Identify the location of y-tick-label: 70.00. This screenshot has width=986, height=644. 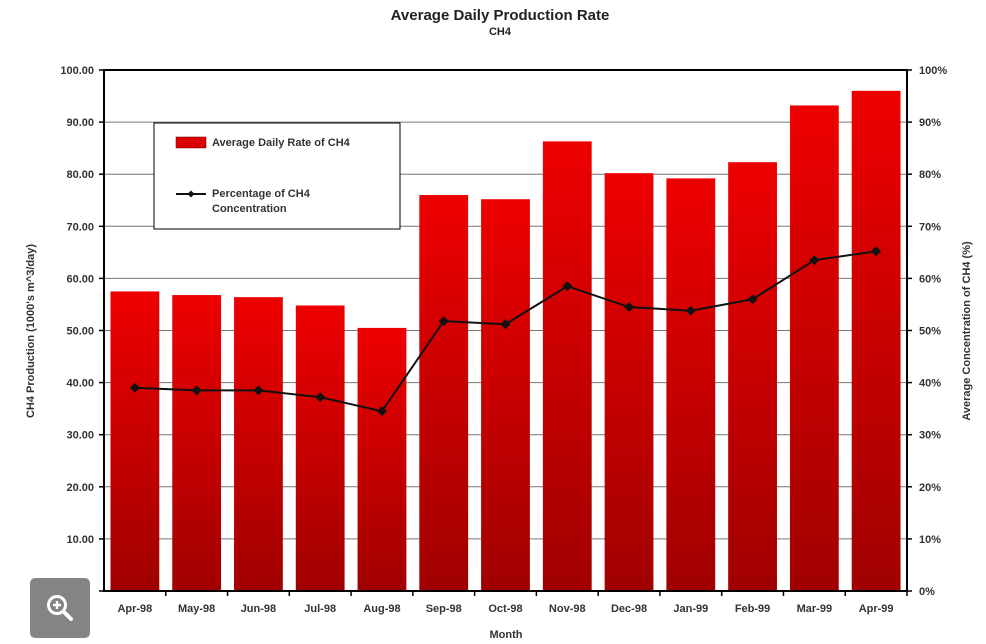
(80, 227).